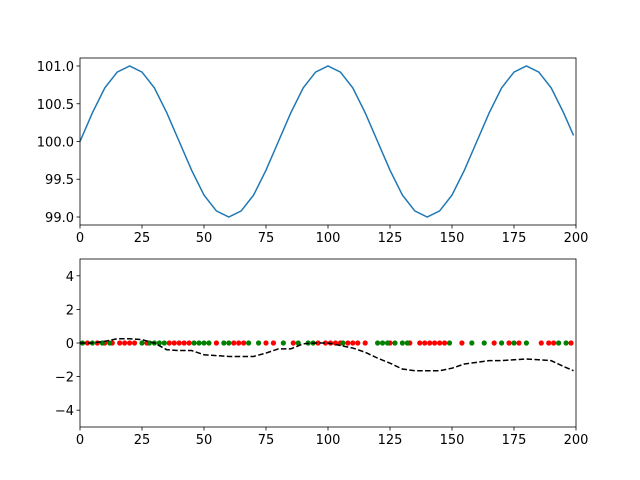 This screenshot has height=480, width=640. I want to click on y-tick-label: 99.0, so click(59, 218).